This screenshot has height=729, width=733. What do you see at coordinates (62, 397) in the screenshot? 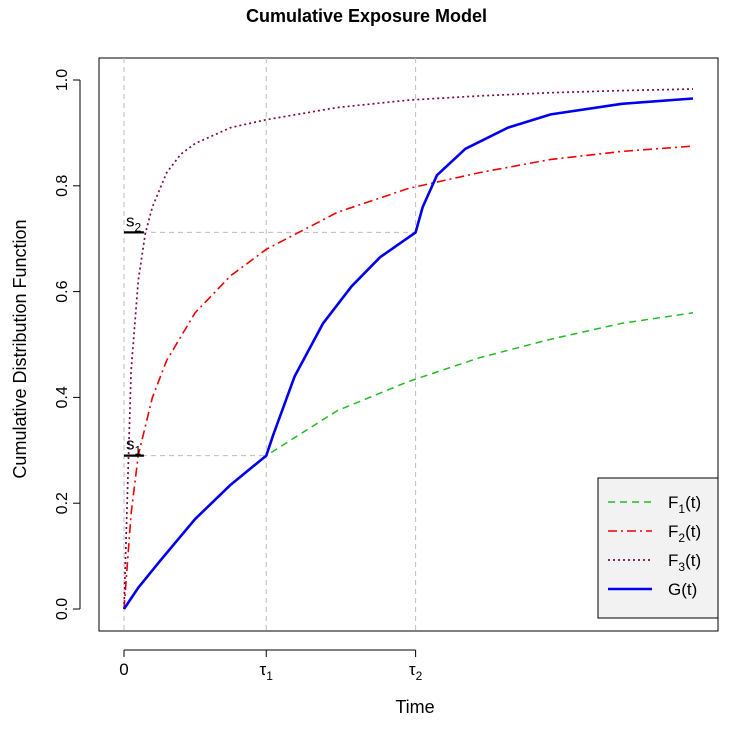
I see `y-tick-label: 0.4` at bounding box center [62, 397].